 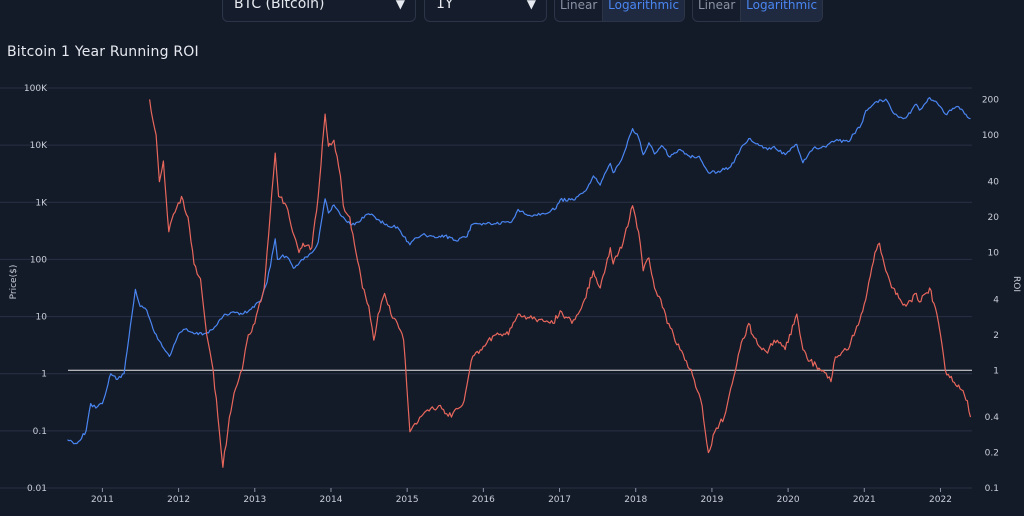 What do you see at coordinates (254, 500) in the screenshot?
I see `x-tick-label: 2013` at bounding box center [254, 500].